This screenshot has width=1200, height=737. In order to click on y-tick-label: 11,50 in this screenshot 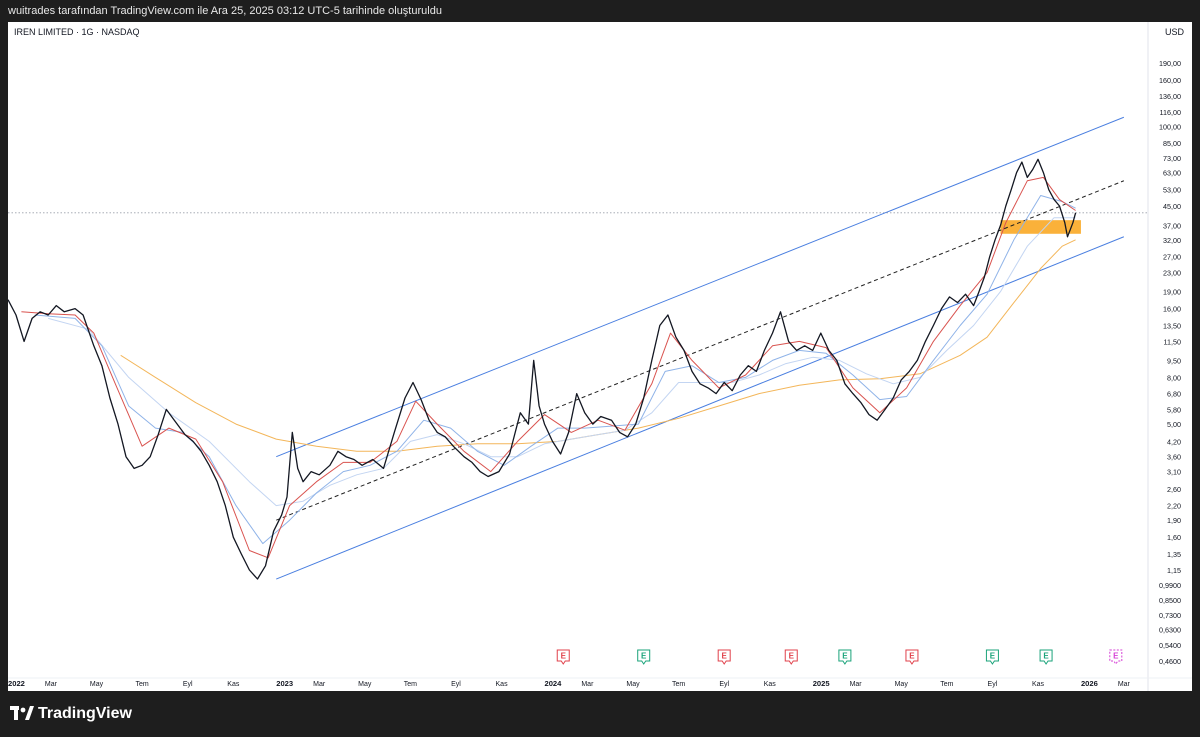, I will do `click(1172, 341)`.